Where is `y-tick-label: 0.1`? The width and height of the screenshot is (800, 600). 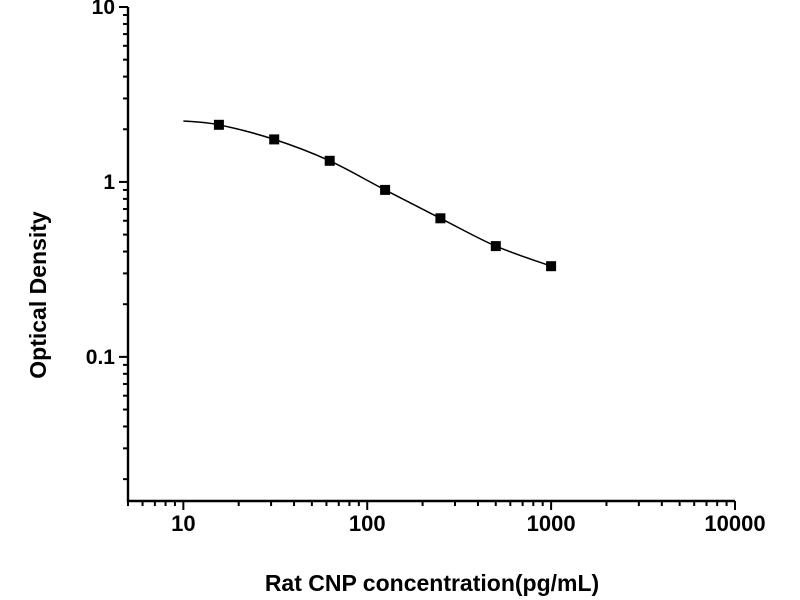
y-tick-label: 0.1 is located at coordinates (101, 357).